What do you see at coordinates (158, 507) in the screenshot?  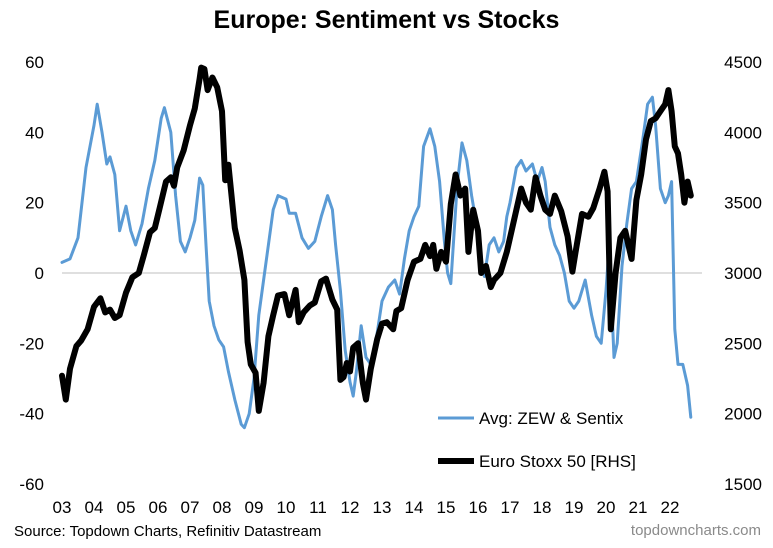 I see `x-tick-label: 06` at bounding box center [158, 507].